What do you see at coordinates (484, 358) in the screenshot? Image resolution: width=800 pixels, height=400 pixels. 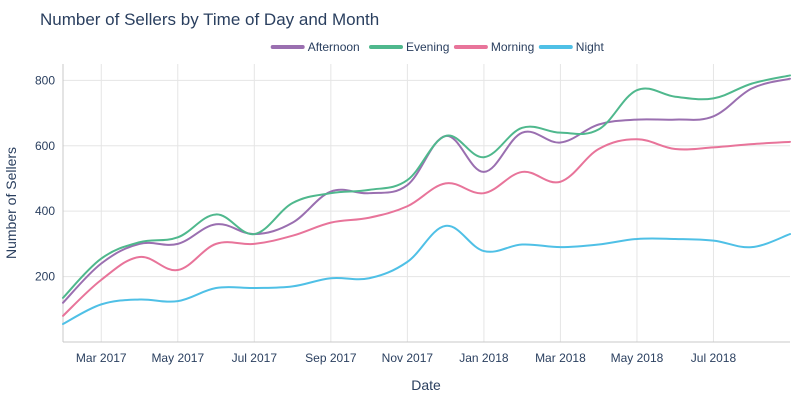 I see `x-tick-label: Jan 2018` at bounding box center [484, 358].